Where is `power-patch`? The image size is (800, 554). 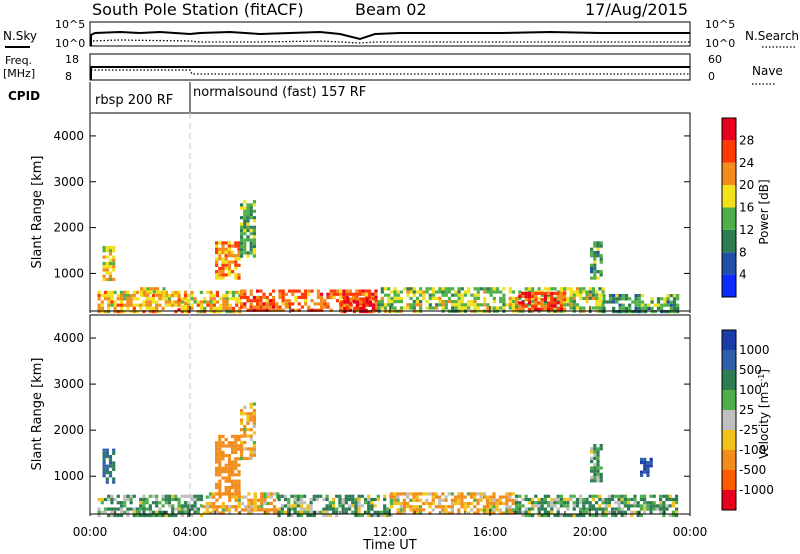
power-patch is located at coordinates (109, 263).